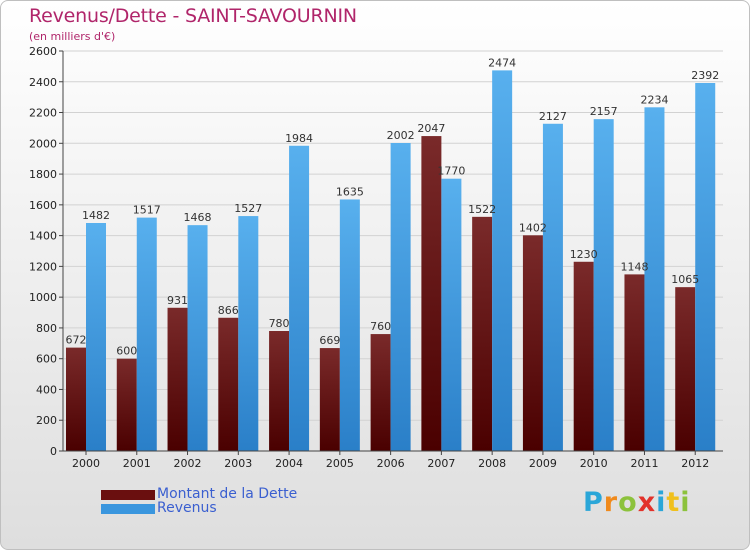  What do you see at coordinates (126, 351) in the screenshot?
I see `data-label-dette: 600` at bounding box center [126, 351].